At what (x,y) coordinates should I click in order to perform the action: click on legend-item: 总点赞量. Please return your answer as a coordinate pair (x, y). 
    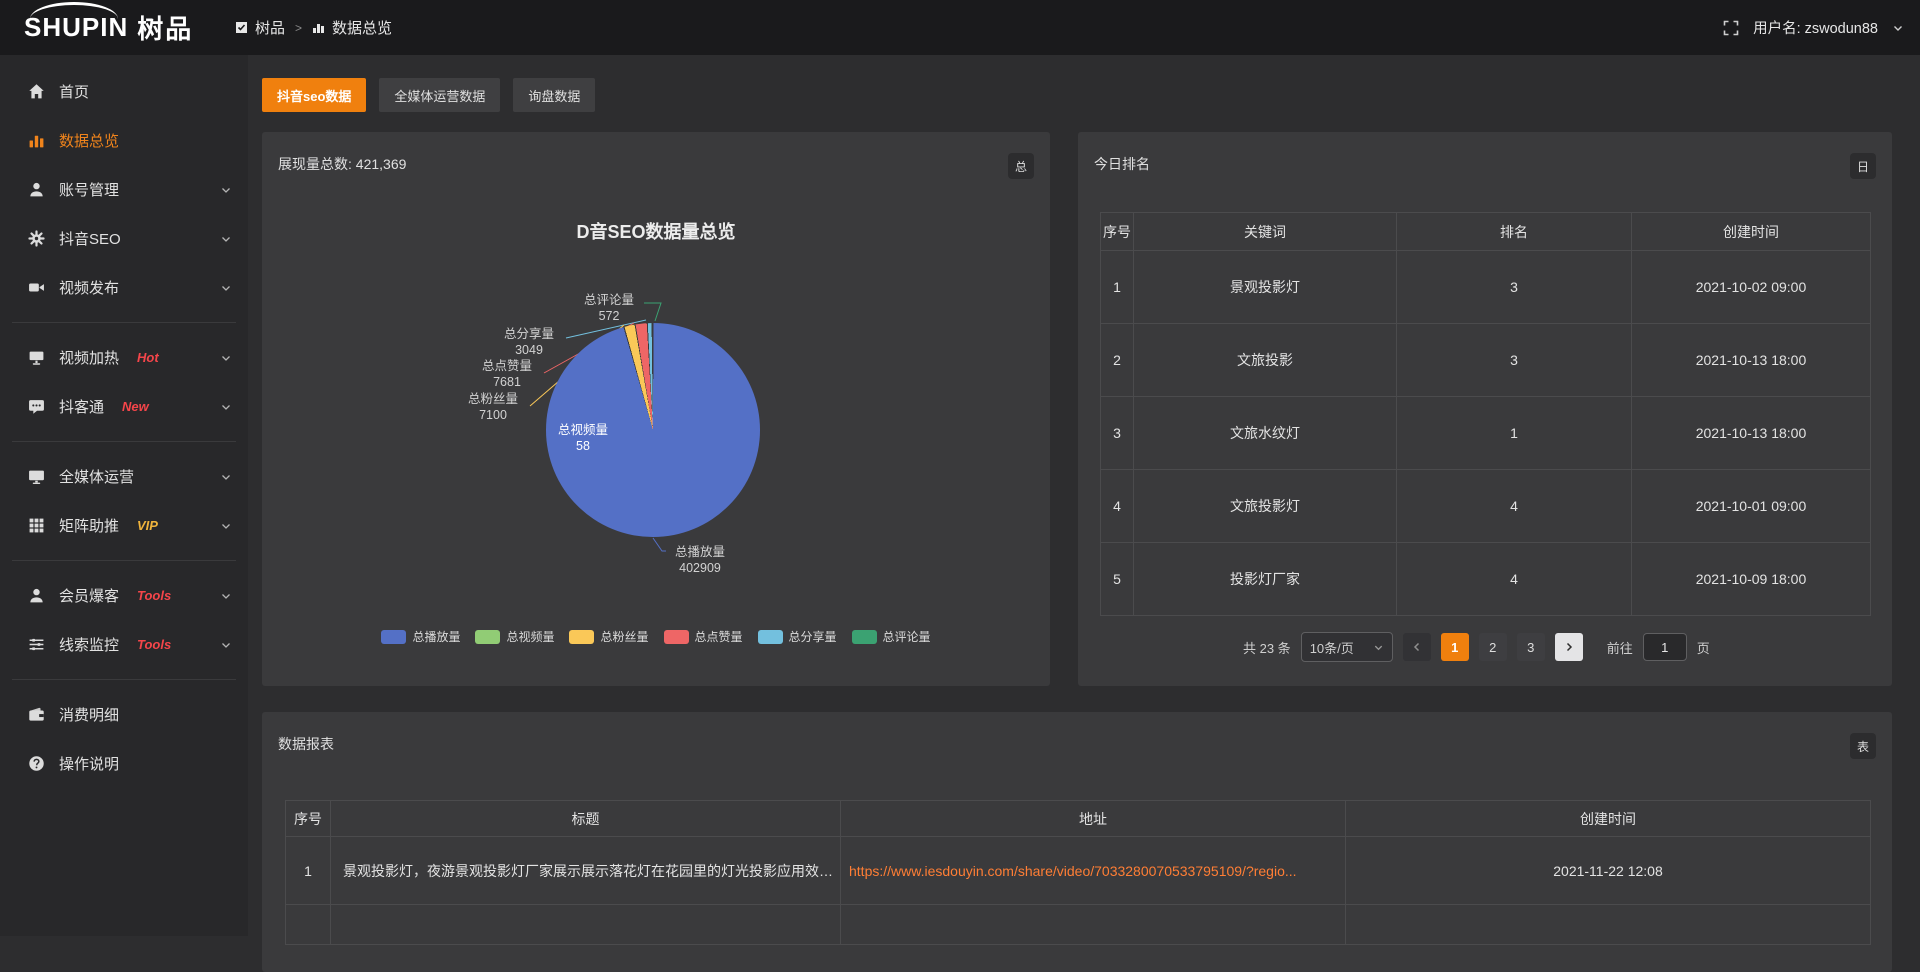
    Looking at the image, I should click on (703, 636).